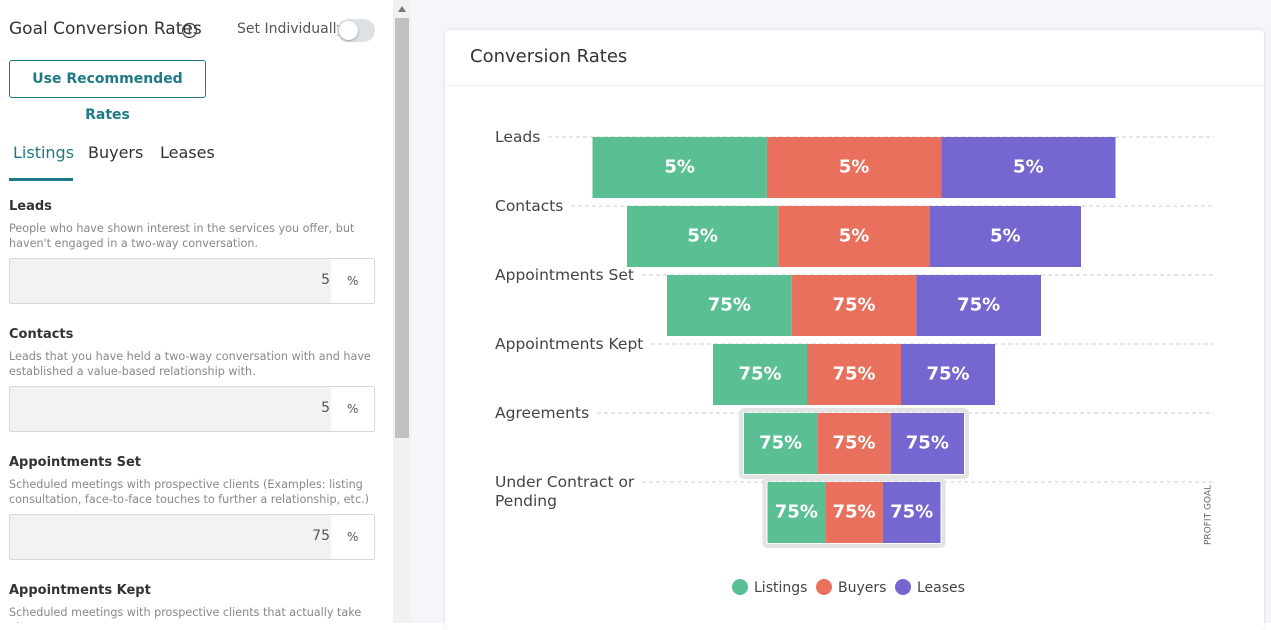 This screenshot has height=630, width=1271. Describe the element at coordinates (862, 588) in the screenshot. I see `legend-label: Buyers` at that location.